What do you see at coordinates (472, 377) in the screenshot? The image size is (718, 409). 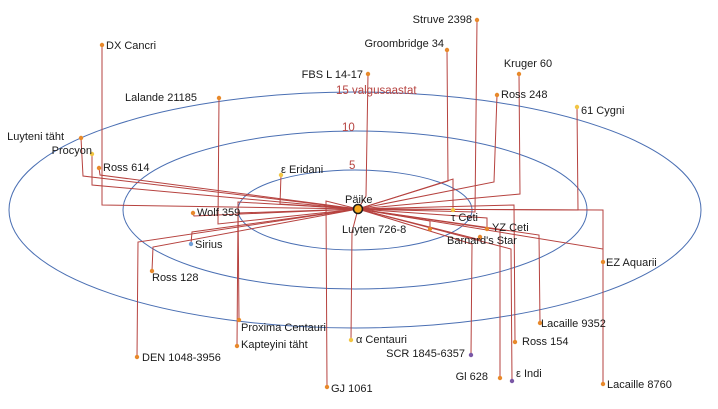 I see `star-label-gl-628: Gl 628` at bounding box center [472, 377].